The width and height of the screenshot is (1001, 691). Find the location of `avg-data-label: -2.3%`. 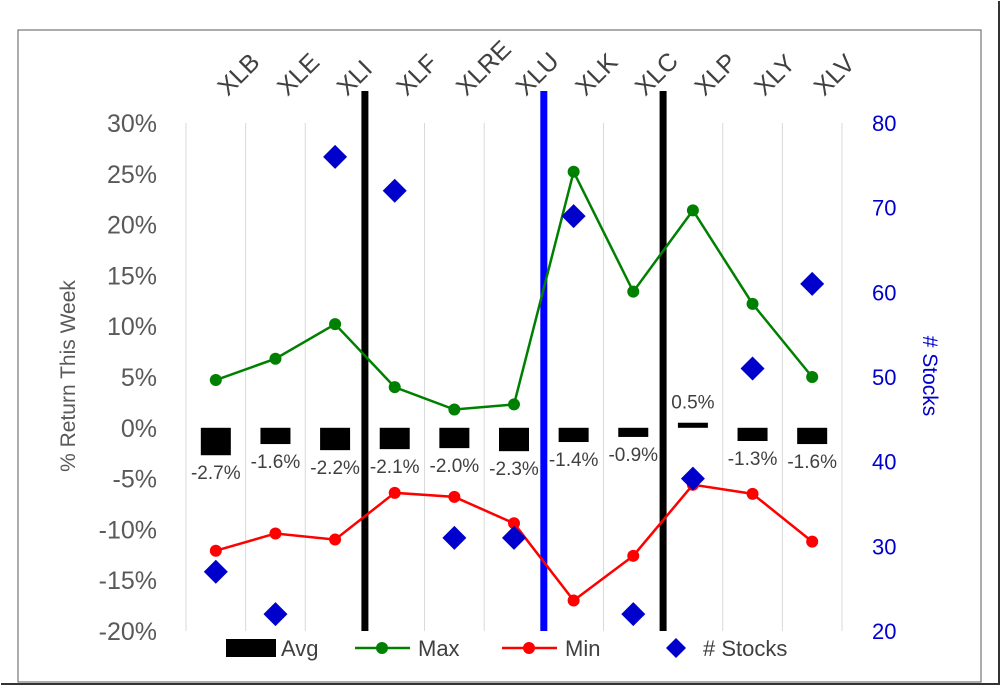

avg-data-label: -2.3% is located at coordinates (514, 469).